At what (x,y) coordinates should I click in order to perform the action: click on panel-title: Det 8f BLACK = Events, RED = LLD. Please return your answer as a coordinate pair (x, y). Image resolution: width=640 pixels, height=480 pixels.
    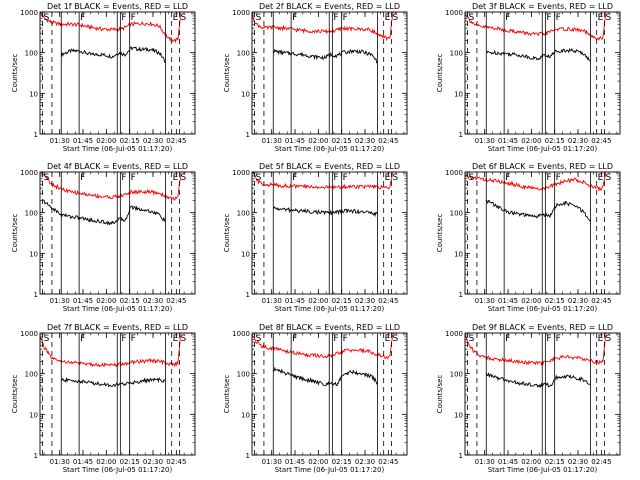
    Looking at the image, I should click on (329, 327).